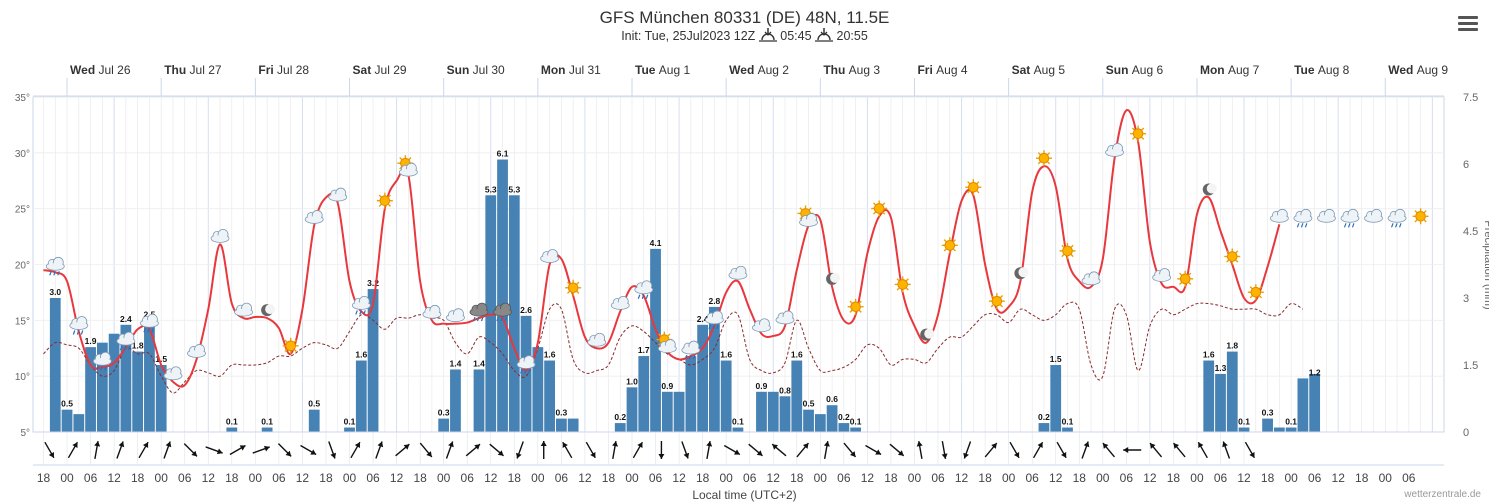  I want to click on day-label: Sun Aug 6, so click(1135, 70).